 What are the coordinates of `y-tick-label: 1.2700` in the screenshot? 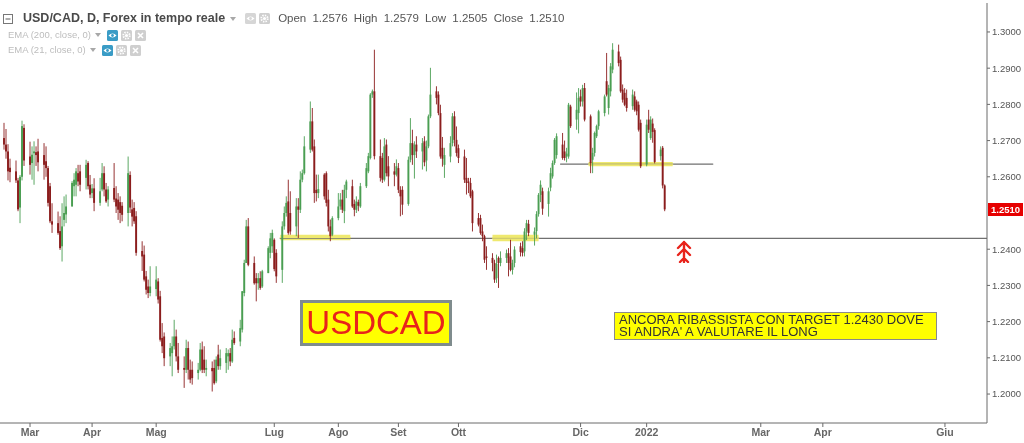 It's located at (1007, 140).